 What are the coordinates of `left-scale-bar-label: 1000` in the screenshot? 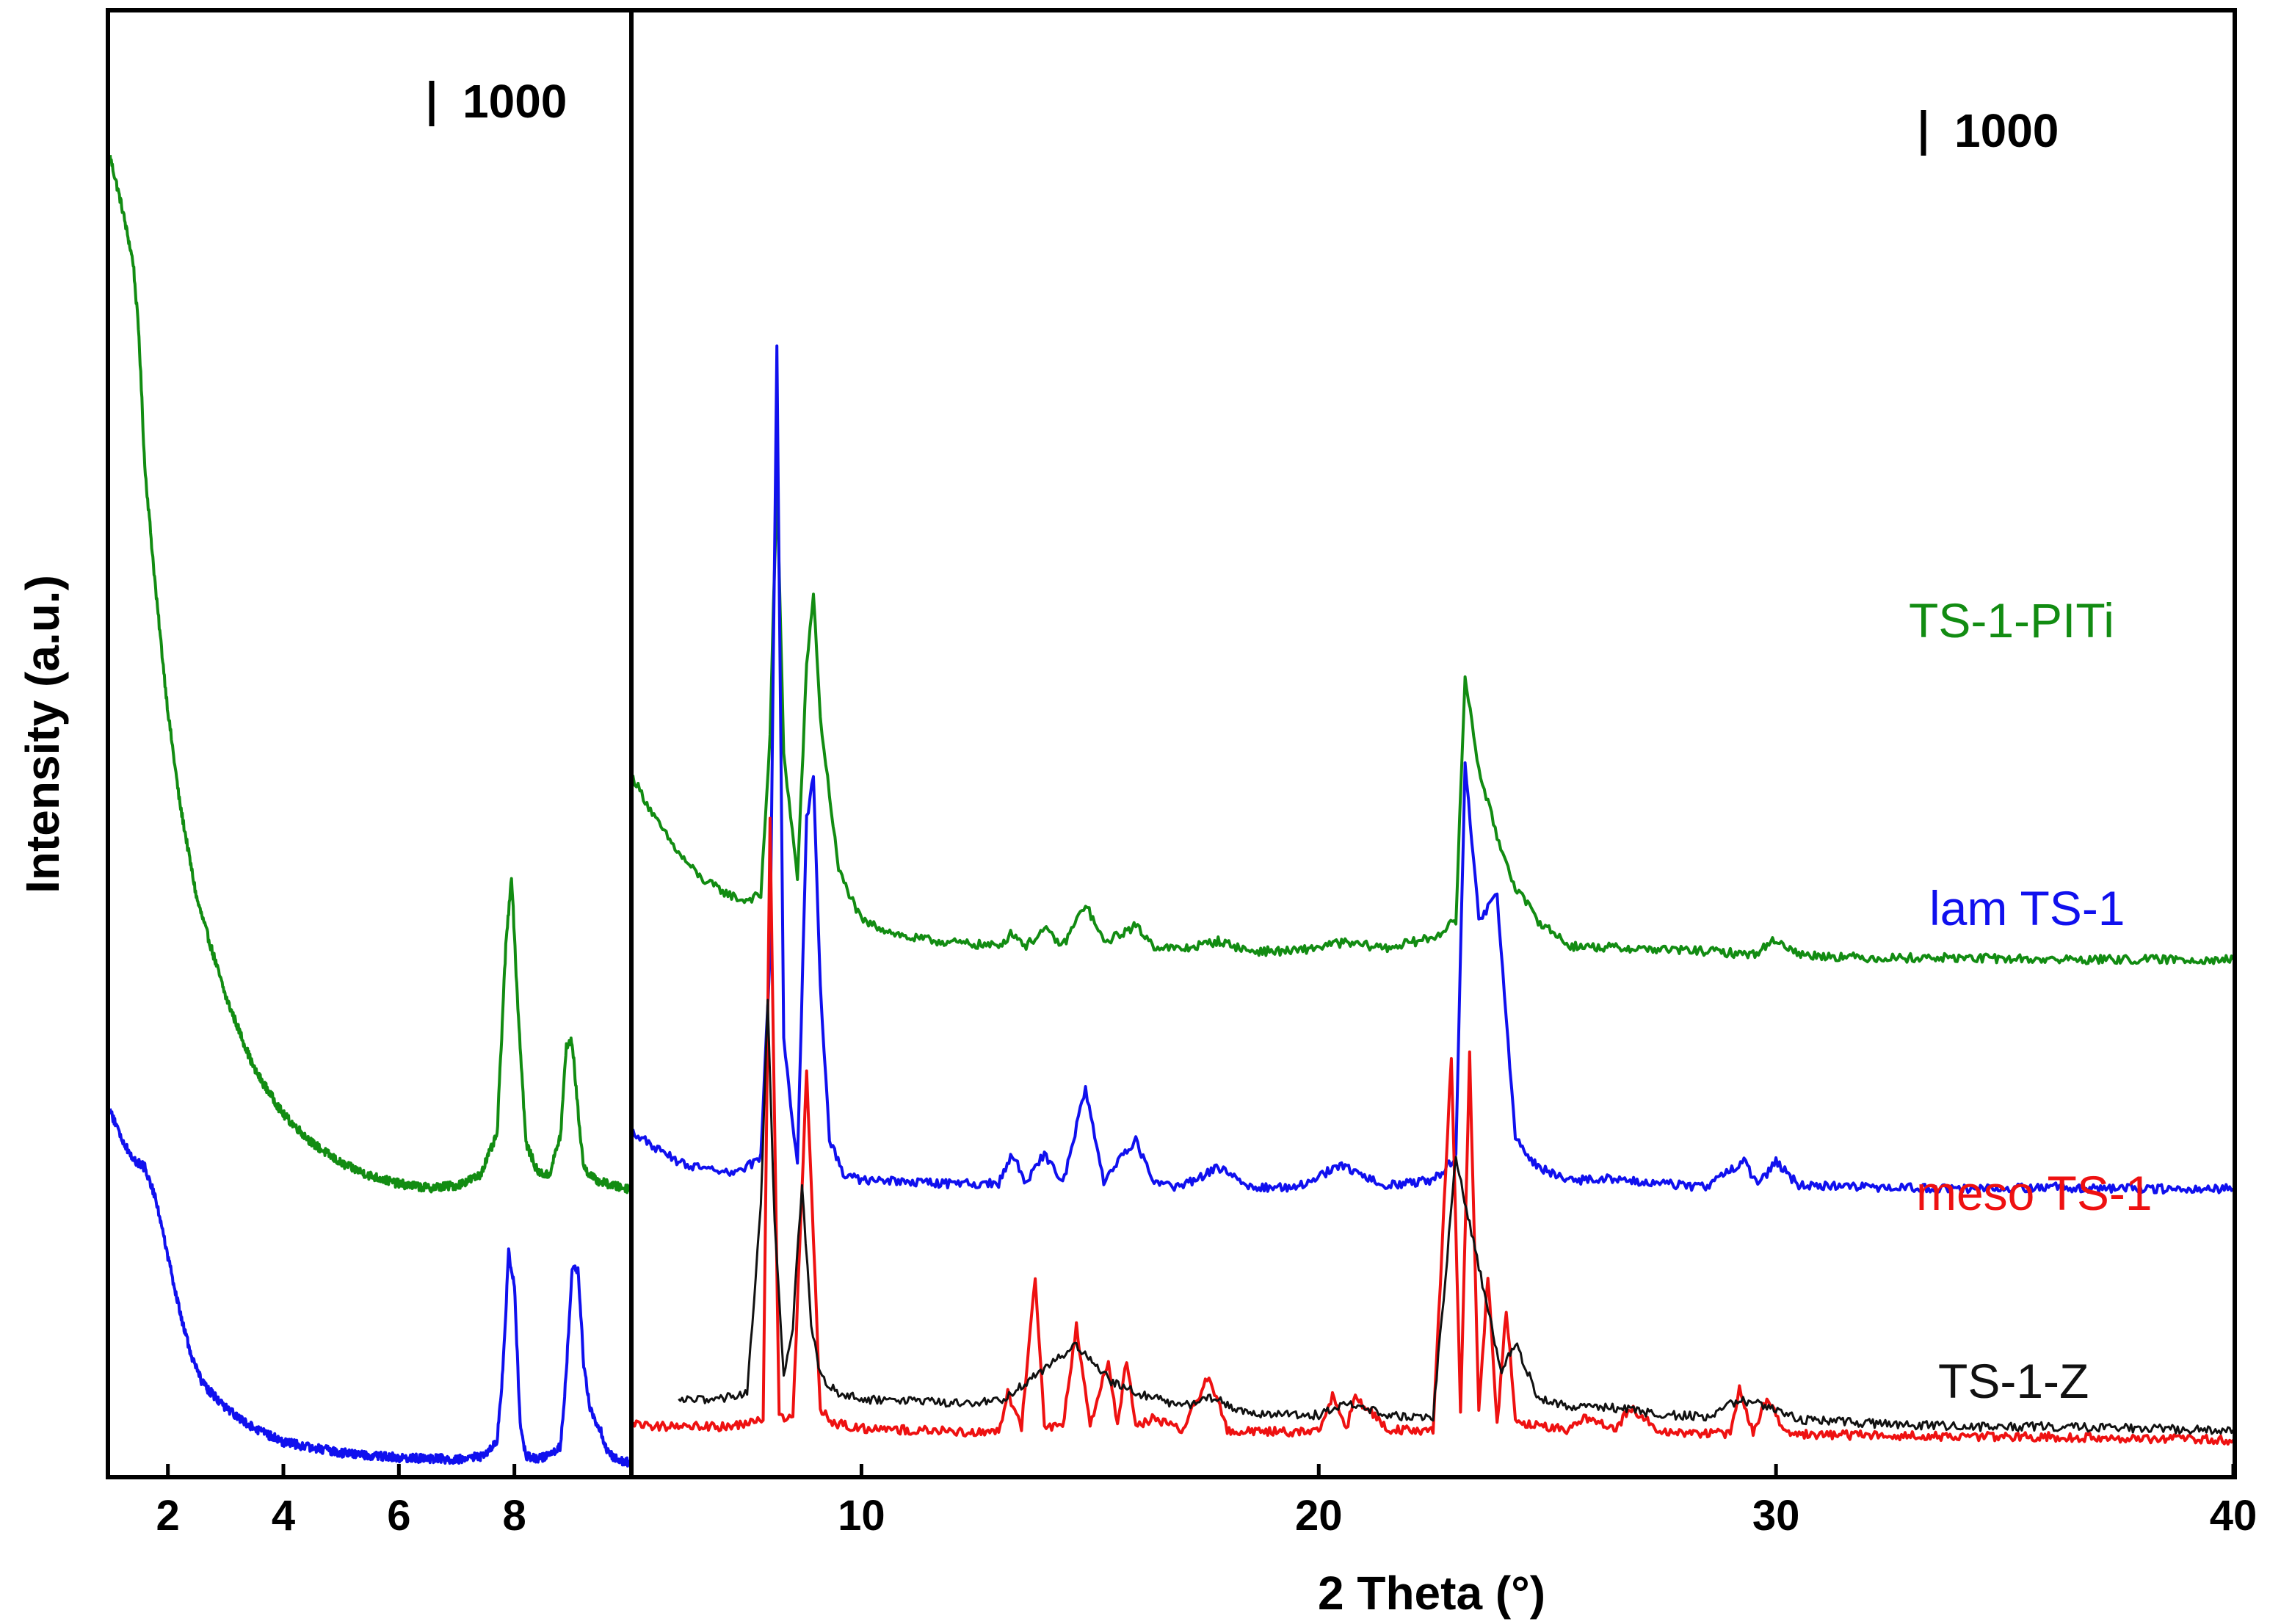 It's located at (515, 101).